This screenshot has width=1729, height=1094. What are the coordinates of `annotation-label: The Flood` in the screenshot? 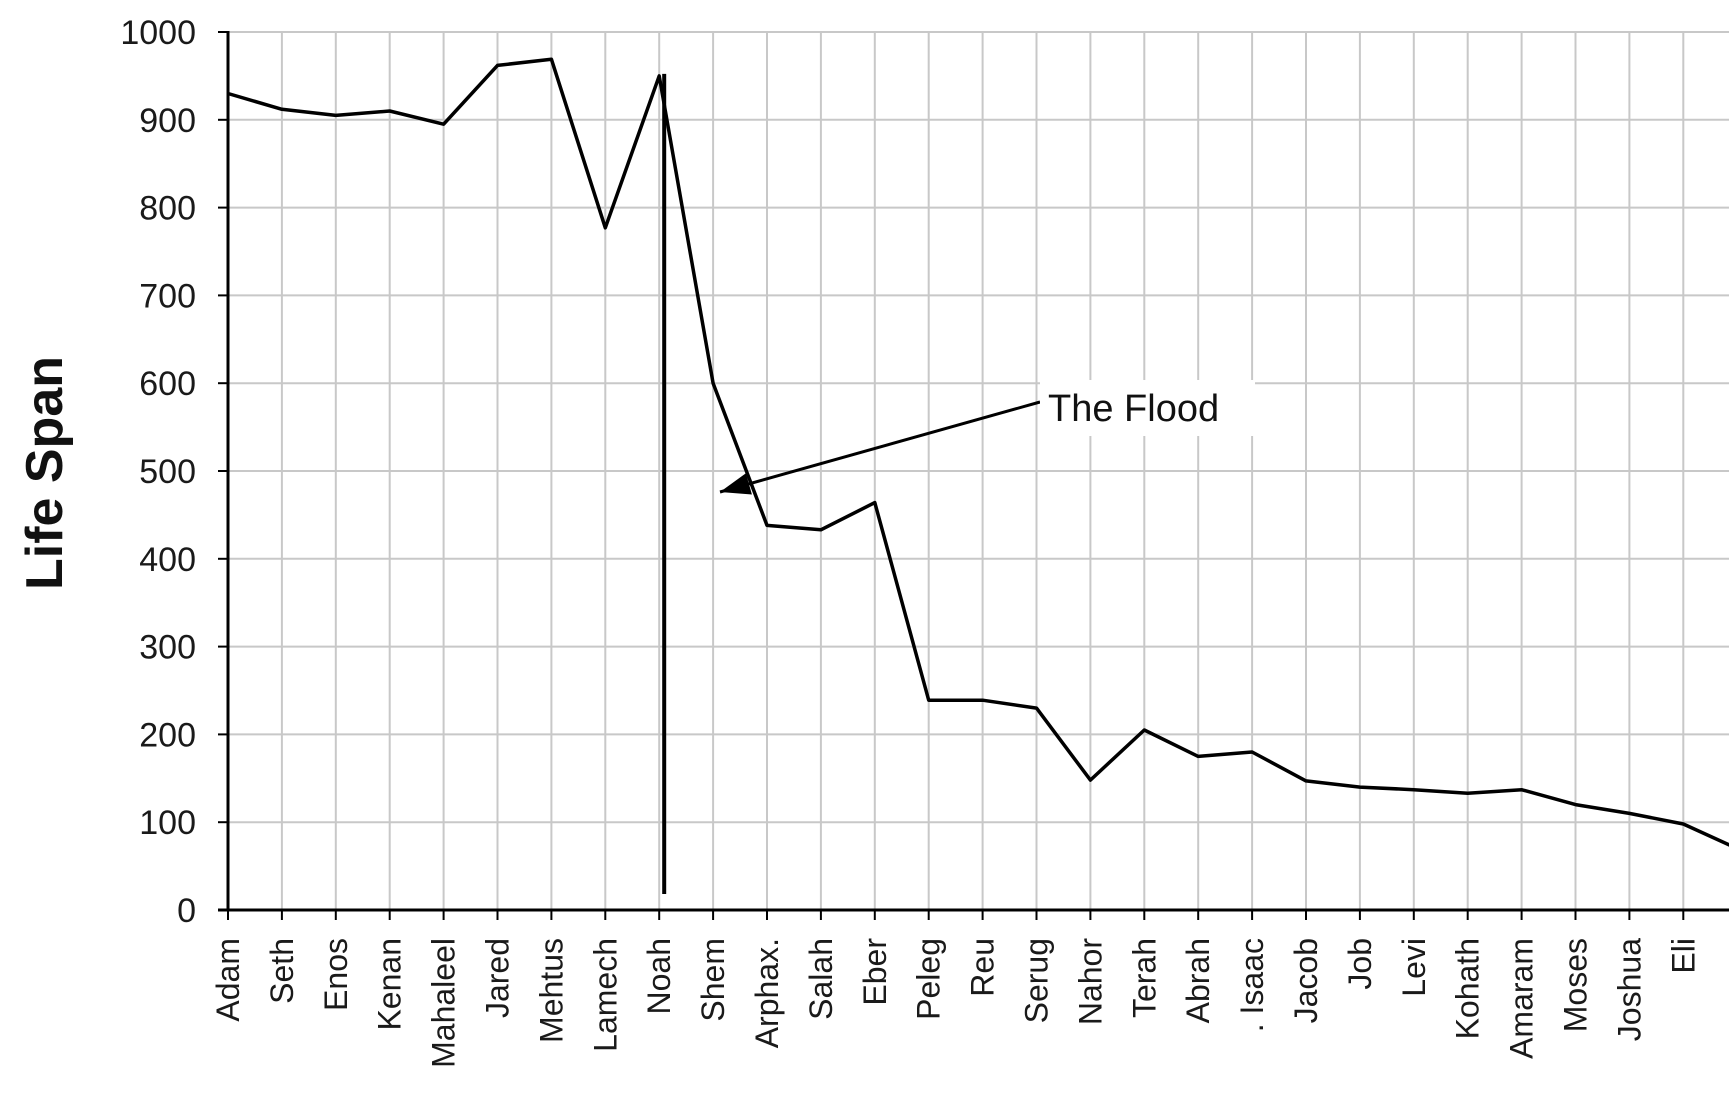 It's located at (1133, 409).